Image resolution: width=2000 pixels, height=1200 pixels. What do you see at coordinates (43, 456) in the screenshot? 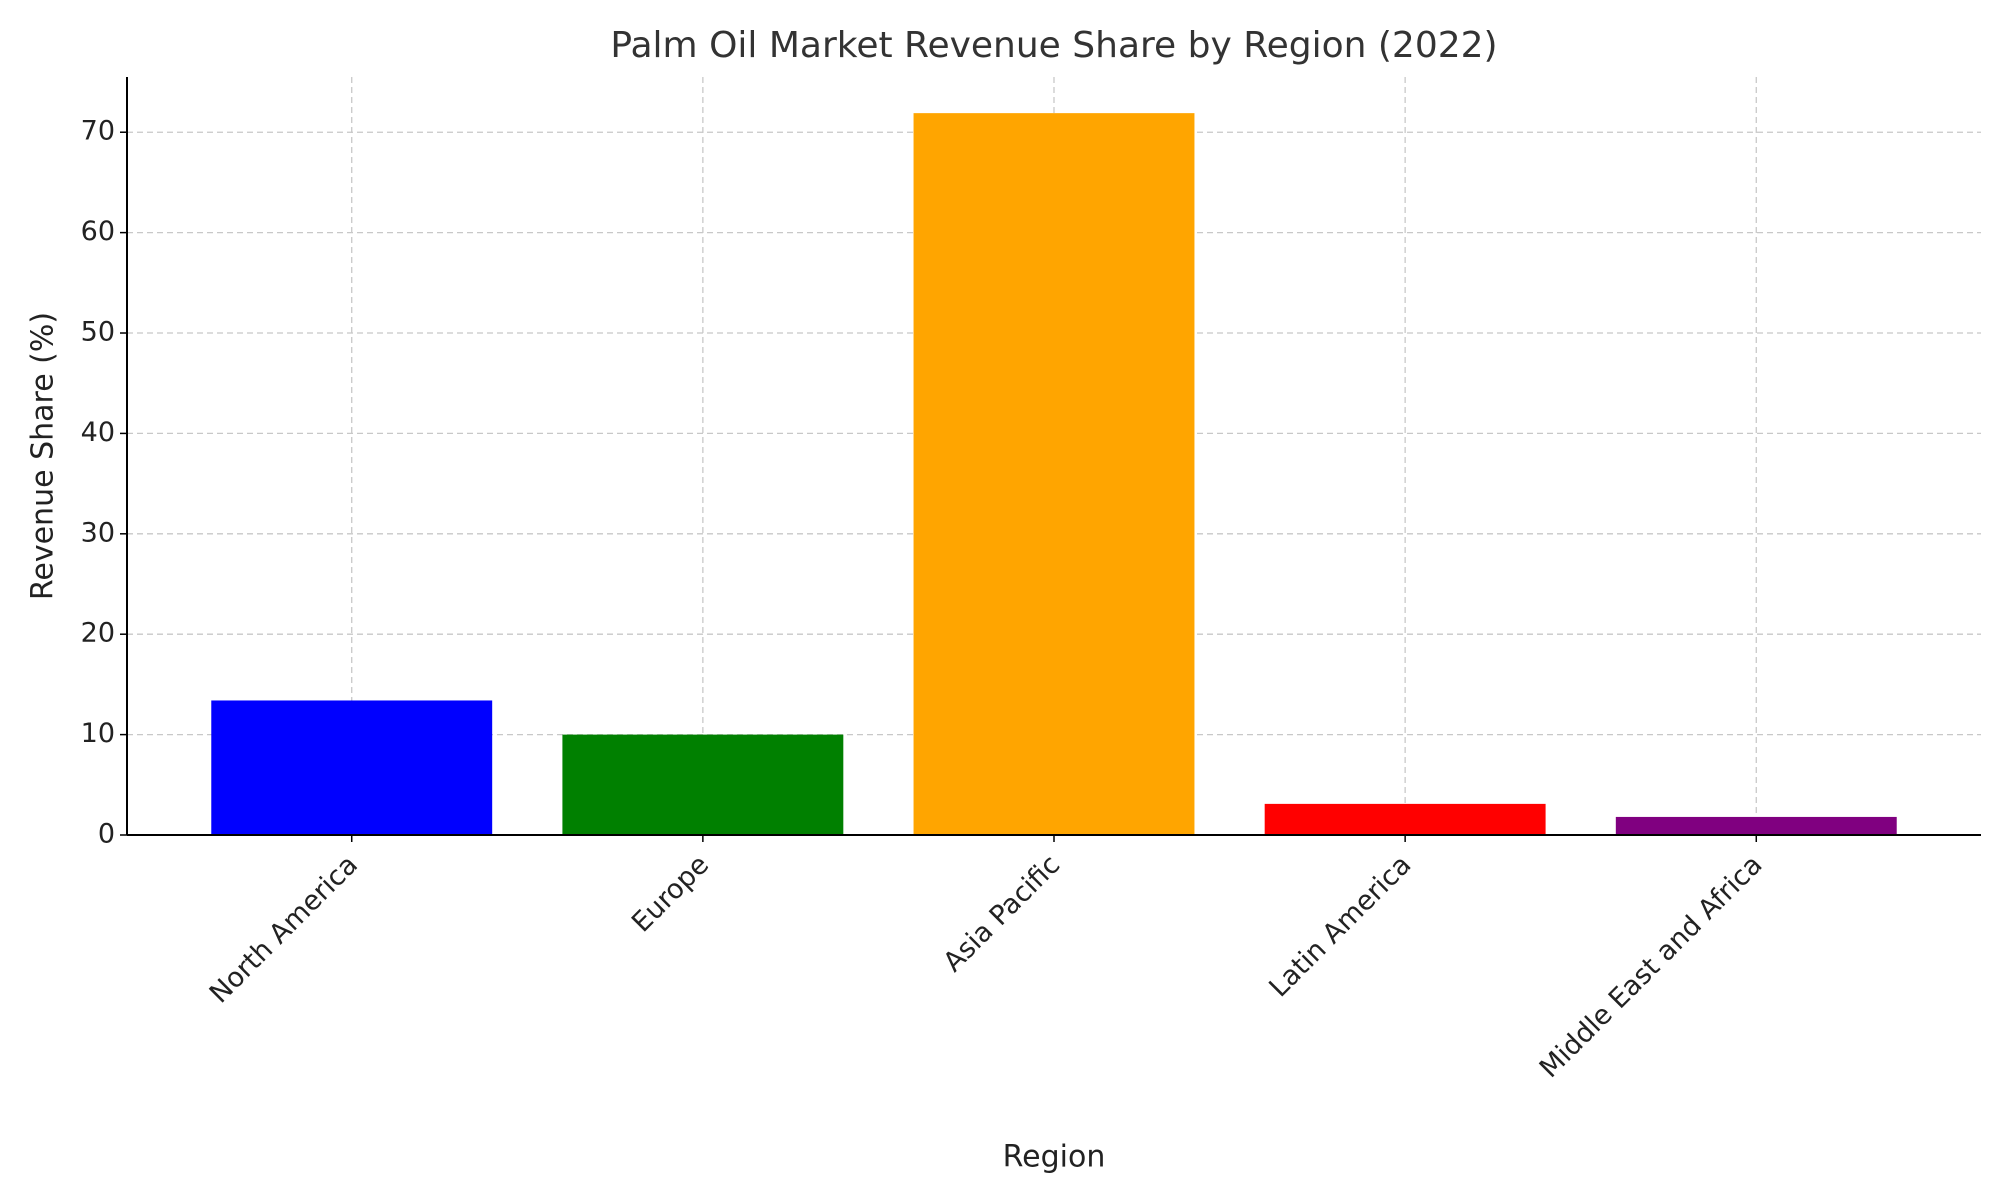
I see `y-axis-label: Revenue Share (%)` at bounding box center [43, 456].